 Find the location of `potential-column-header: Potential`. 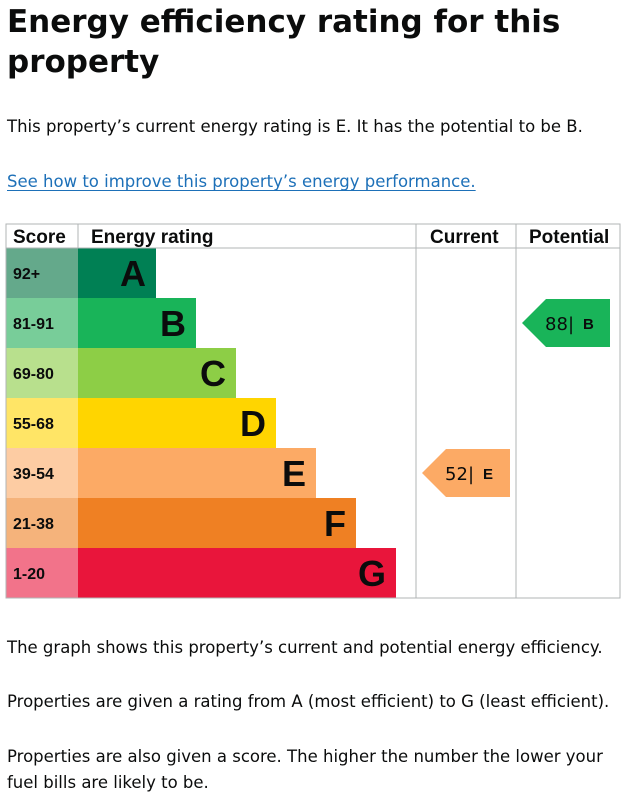

potential-column-header: Potential is located at coordinates (569, 237).